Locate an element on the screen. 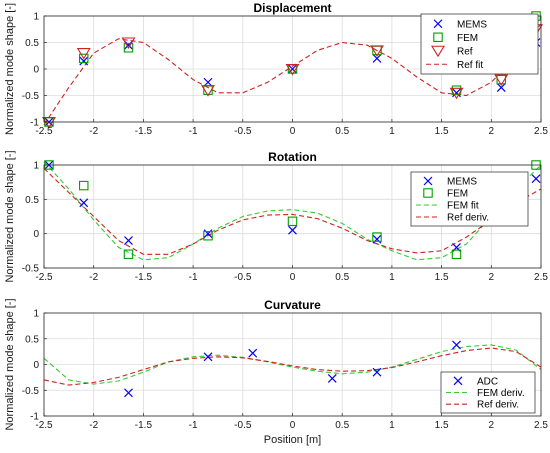 This screenshot has width=550, height=453. legend: MEMS FEM Ref Ref fit is located at coordinates (479, 44).